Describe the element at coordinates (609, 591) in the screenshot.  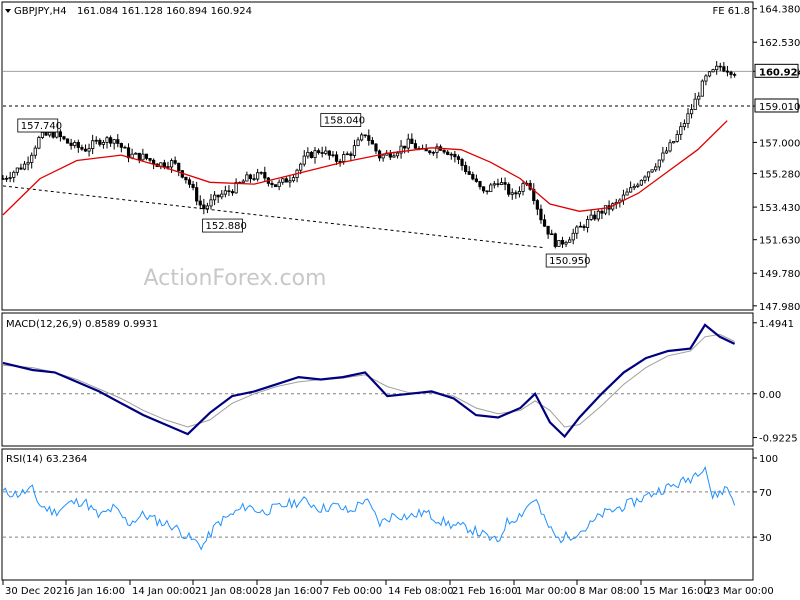
I see `time-axis-label: 8 Mar 08:00` at that location.